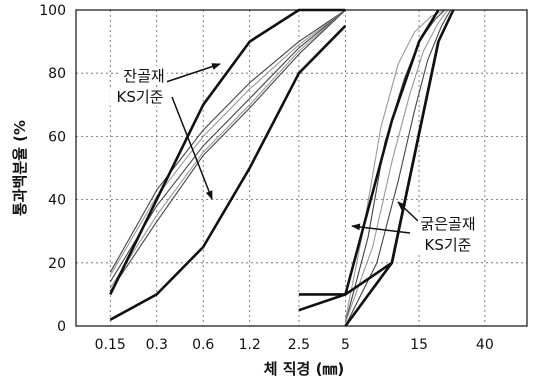 This screenshot has height=383, width=533. I want to click on fine-annotation-arrow-lower, so click(192, 148).